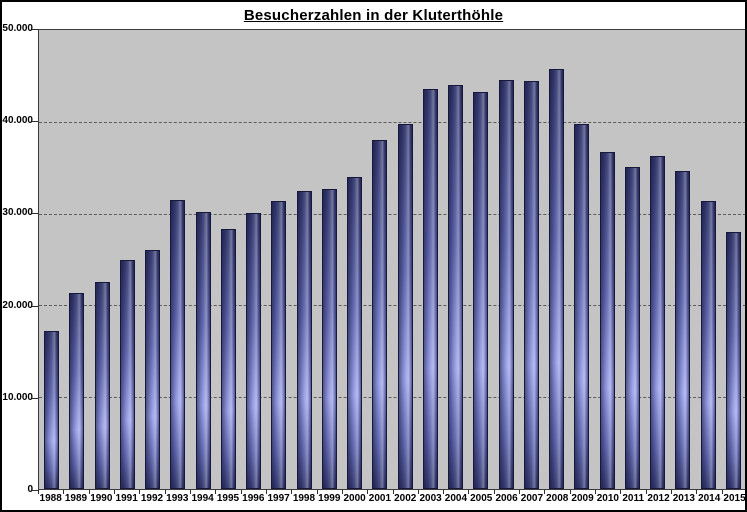  I want to click on x-axis-label: 2006, so click(506, 498).